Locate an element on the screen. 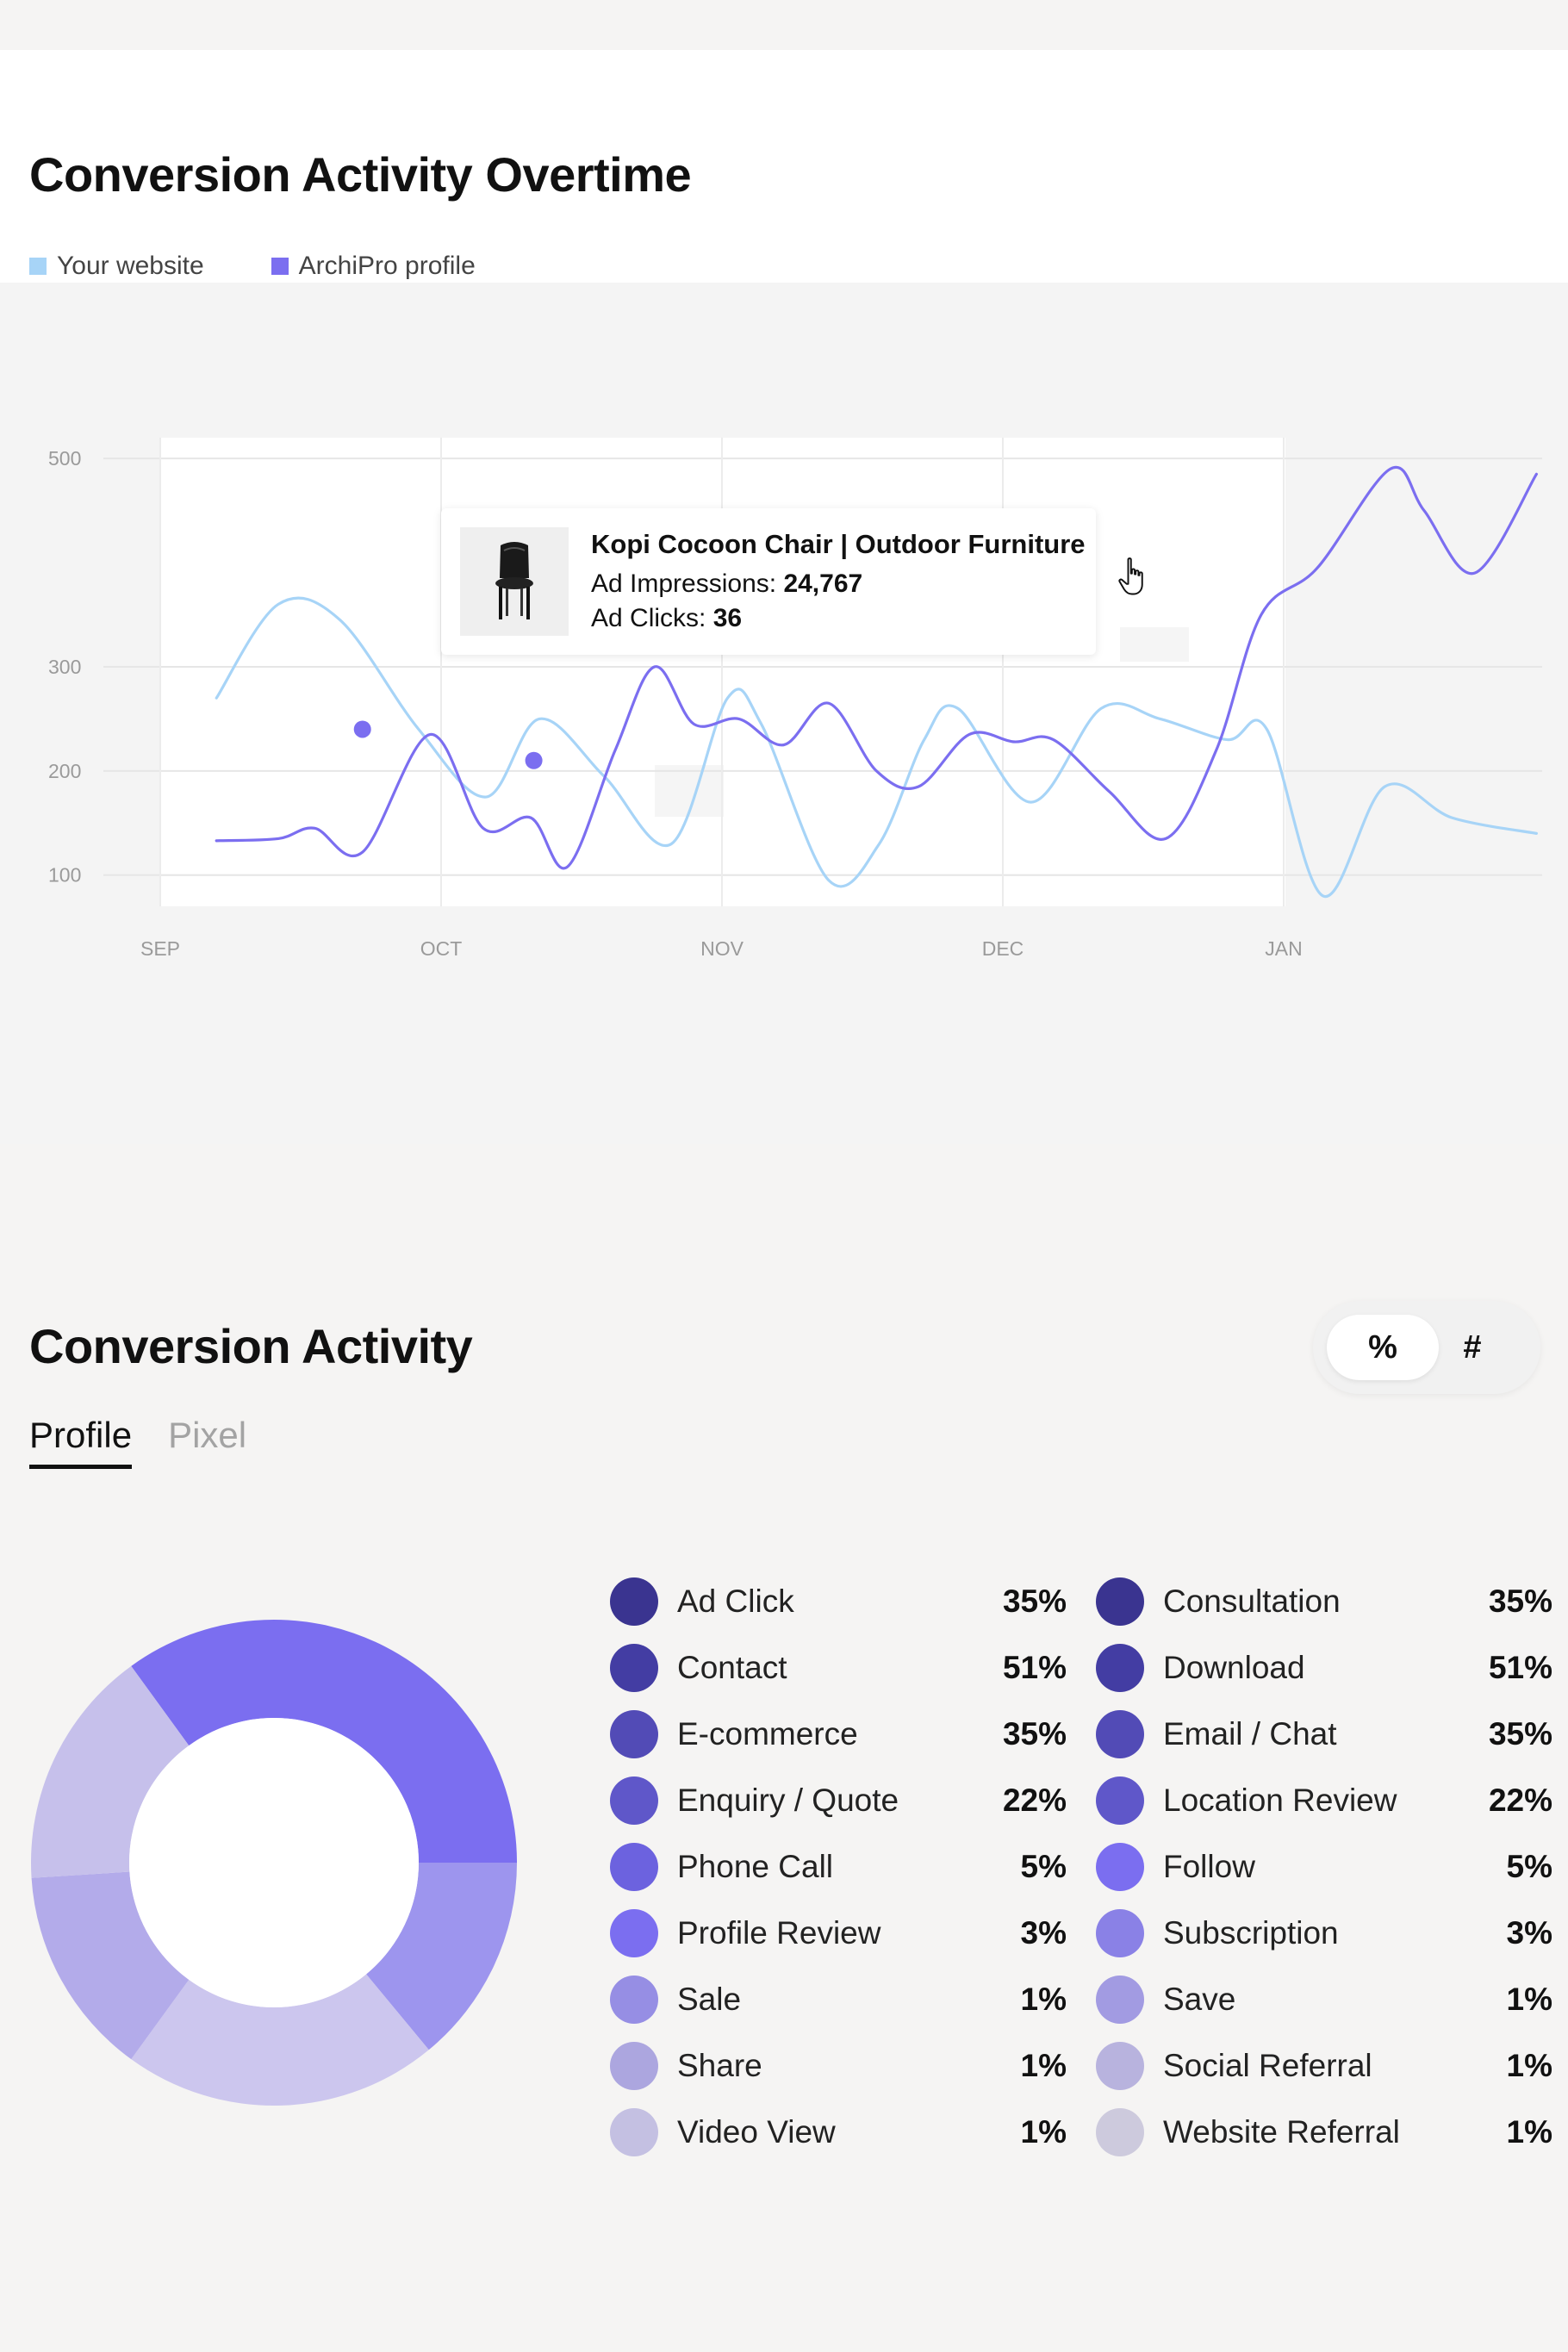 The width and height of the screenshot is (1568, 2352). activity-label: Enquiry / Quote is located at coordinates (788, 1800).